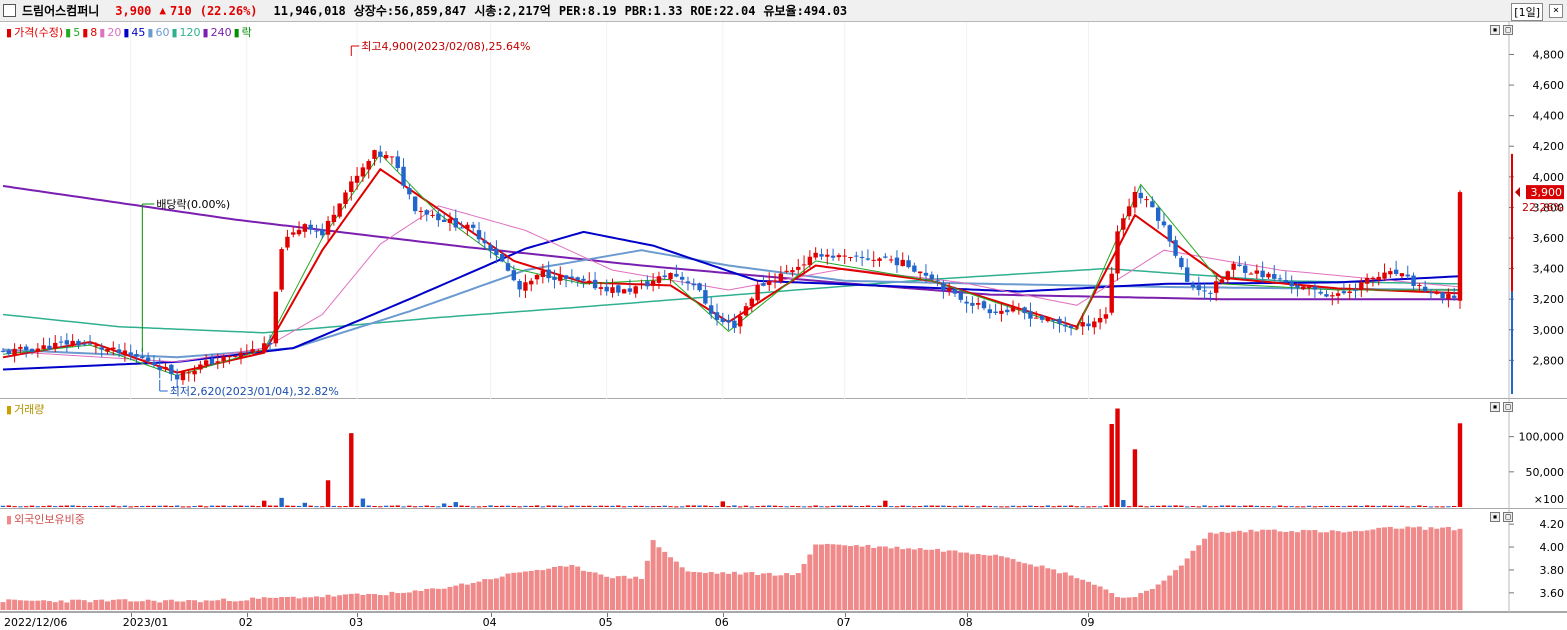  What do you see at coordinates (1508, 30) in the screenshot?
I see `maximize-panel-icon: □` at bounding box center [1508, 30].